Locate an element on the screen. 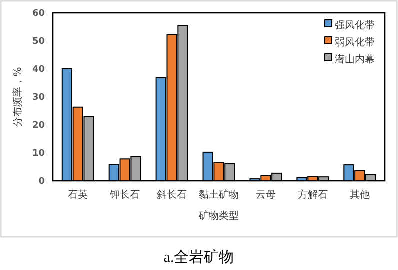 The height and width of the screenshot is (270, 398). y-tick-label: 10 is located at coordinates (38, 154).